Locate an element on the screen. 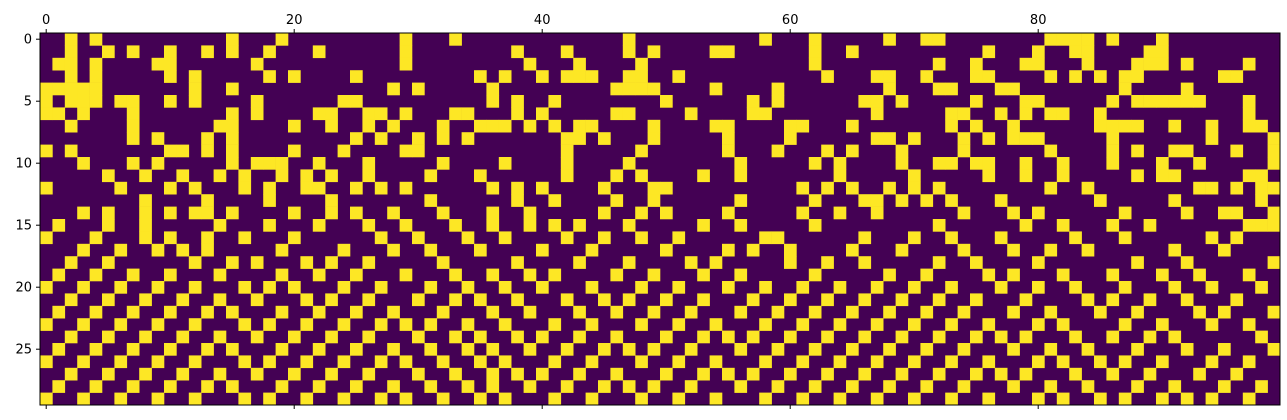  x-tick-label: 0 is located at coordinates (46, 20).